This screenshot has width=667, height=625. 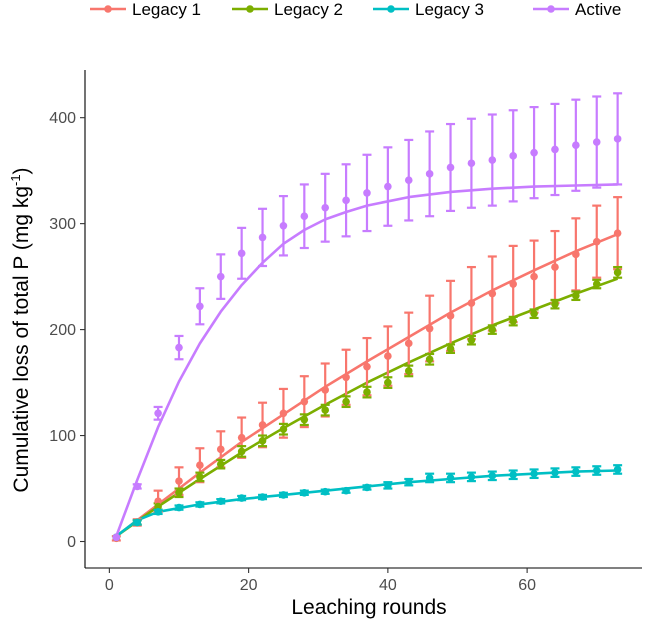 I want to click on y-tick-label: 0, so click(x=71, y=542).